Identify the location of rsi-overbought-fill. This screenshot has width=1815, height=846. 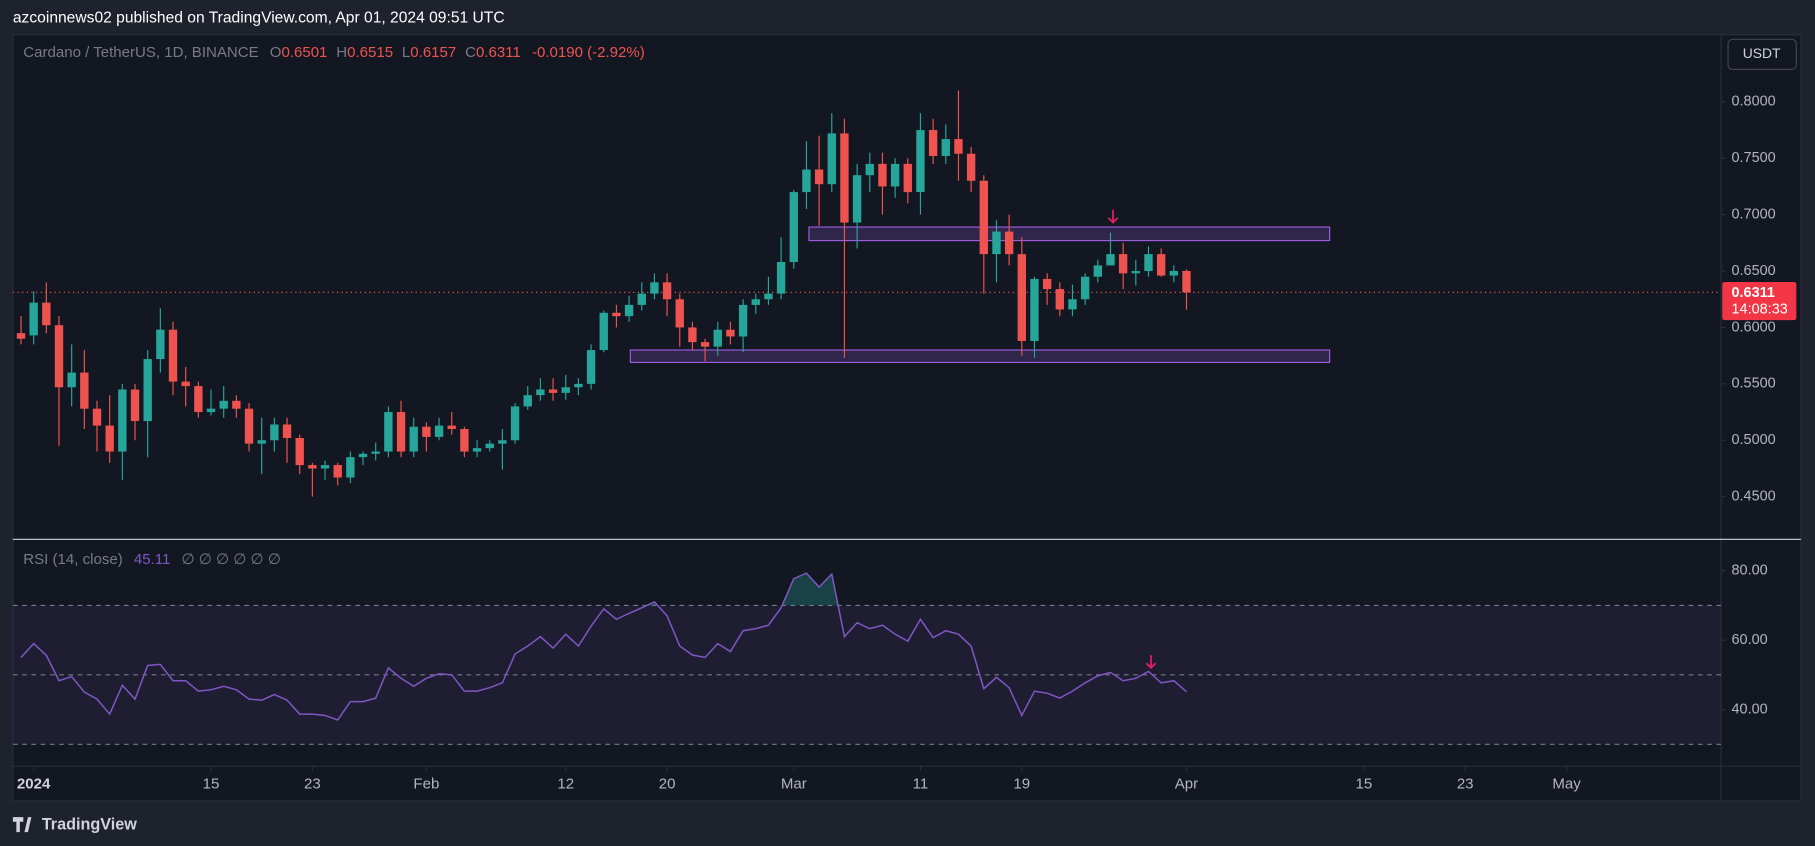
(742, 589).